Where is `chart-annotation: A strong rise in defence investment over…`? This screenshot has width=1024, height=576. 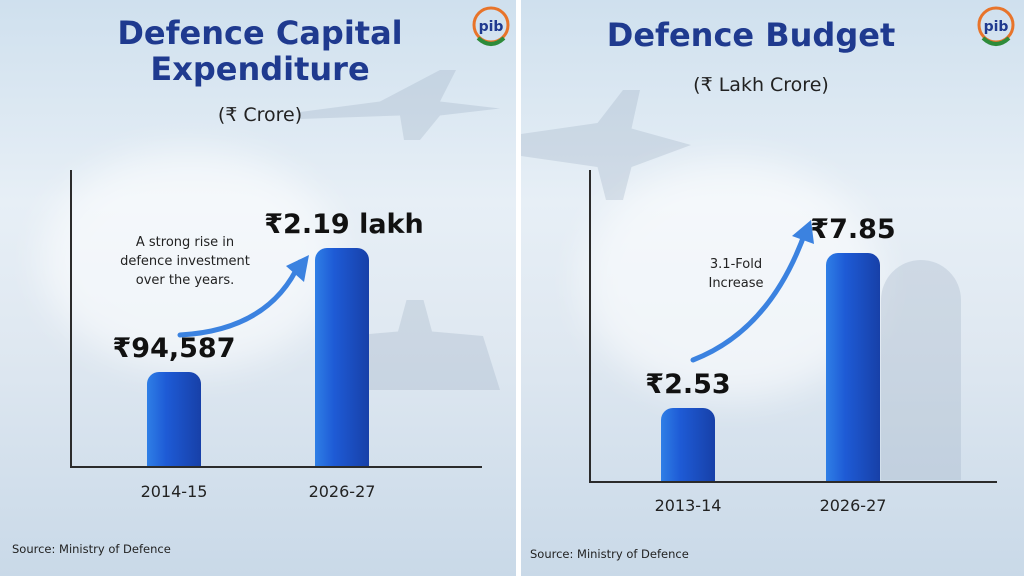 chart-annotation: A strong rise in defence investment over… is located at coordinates (185, 261).